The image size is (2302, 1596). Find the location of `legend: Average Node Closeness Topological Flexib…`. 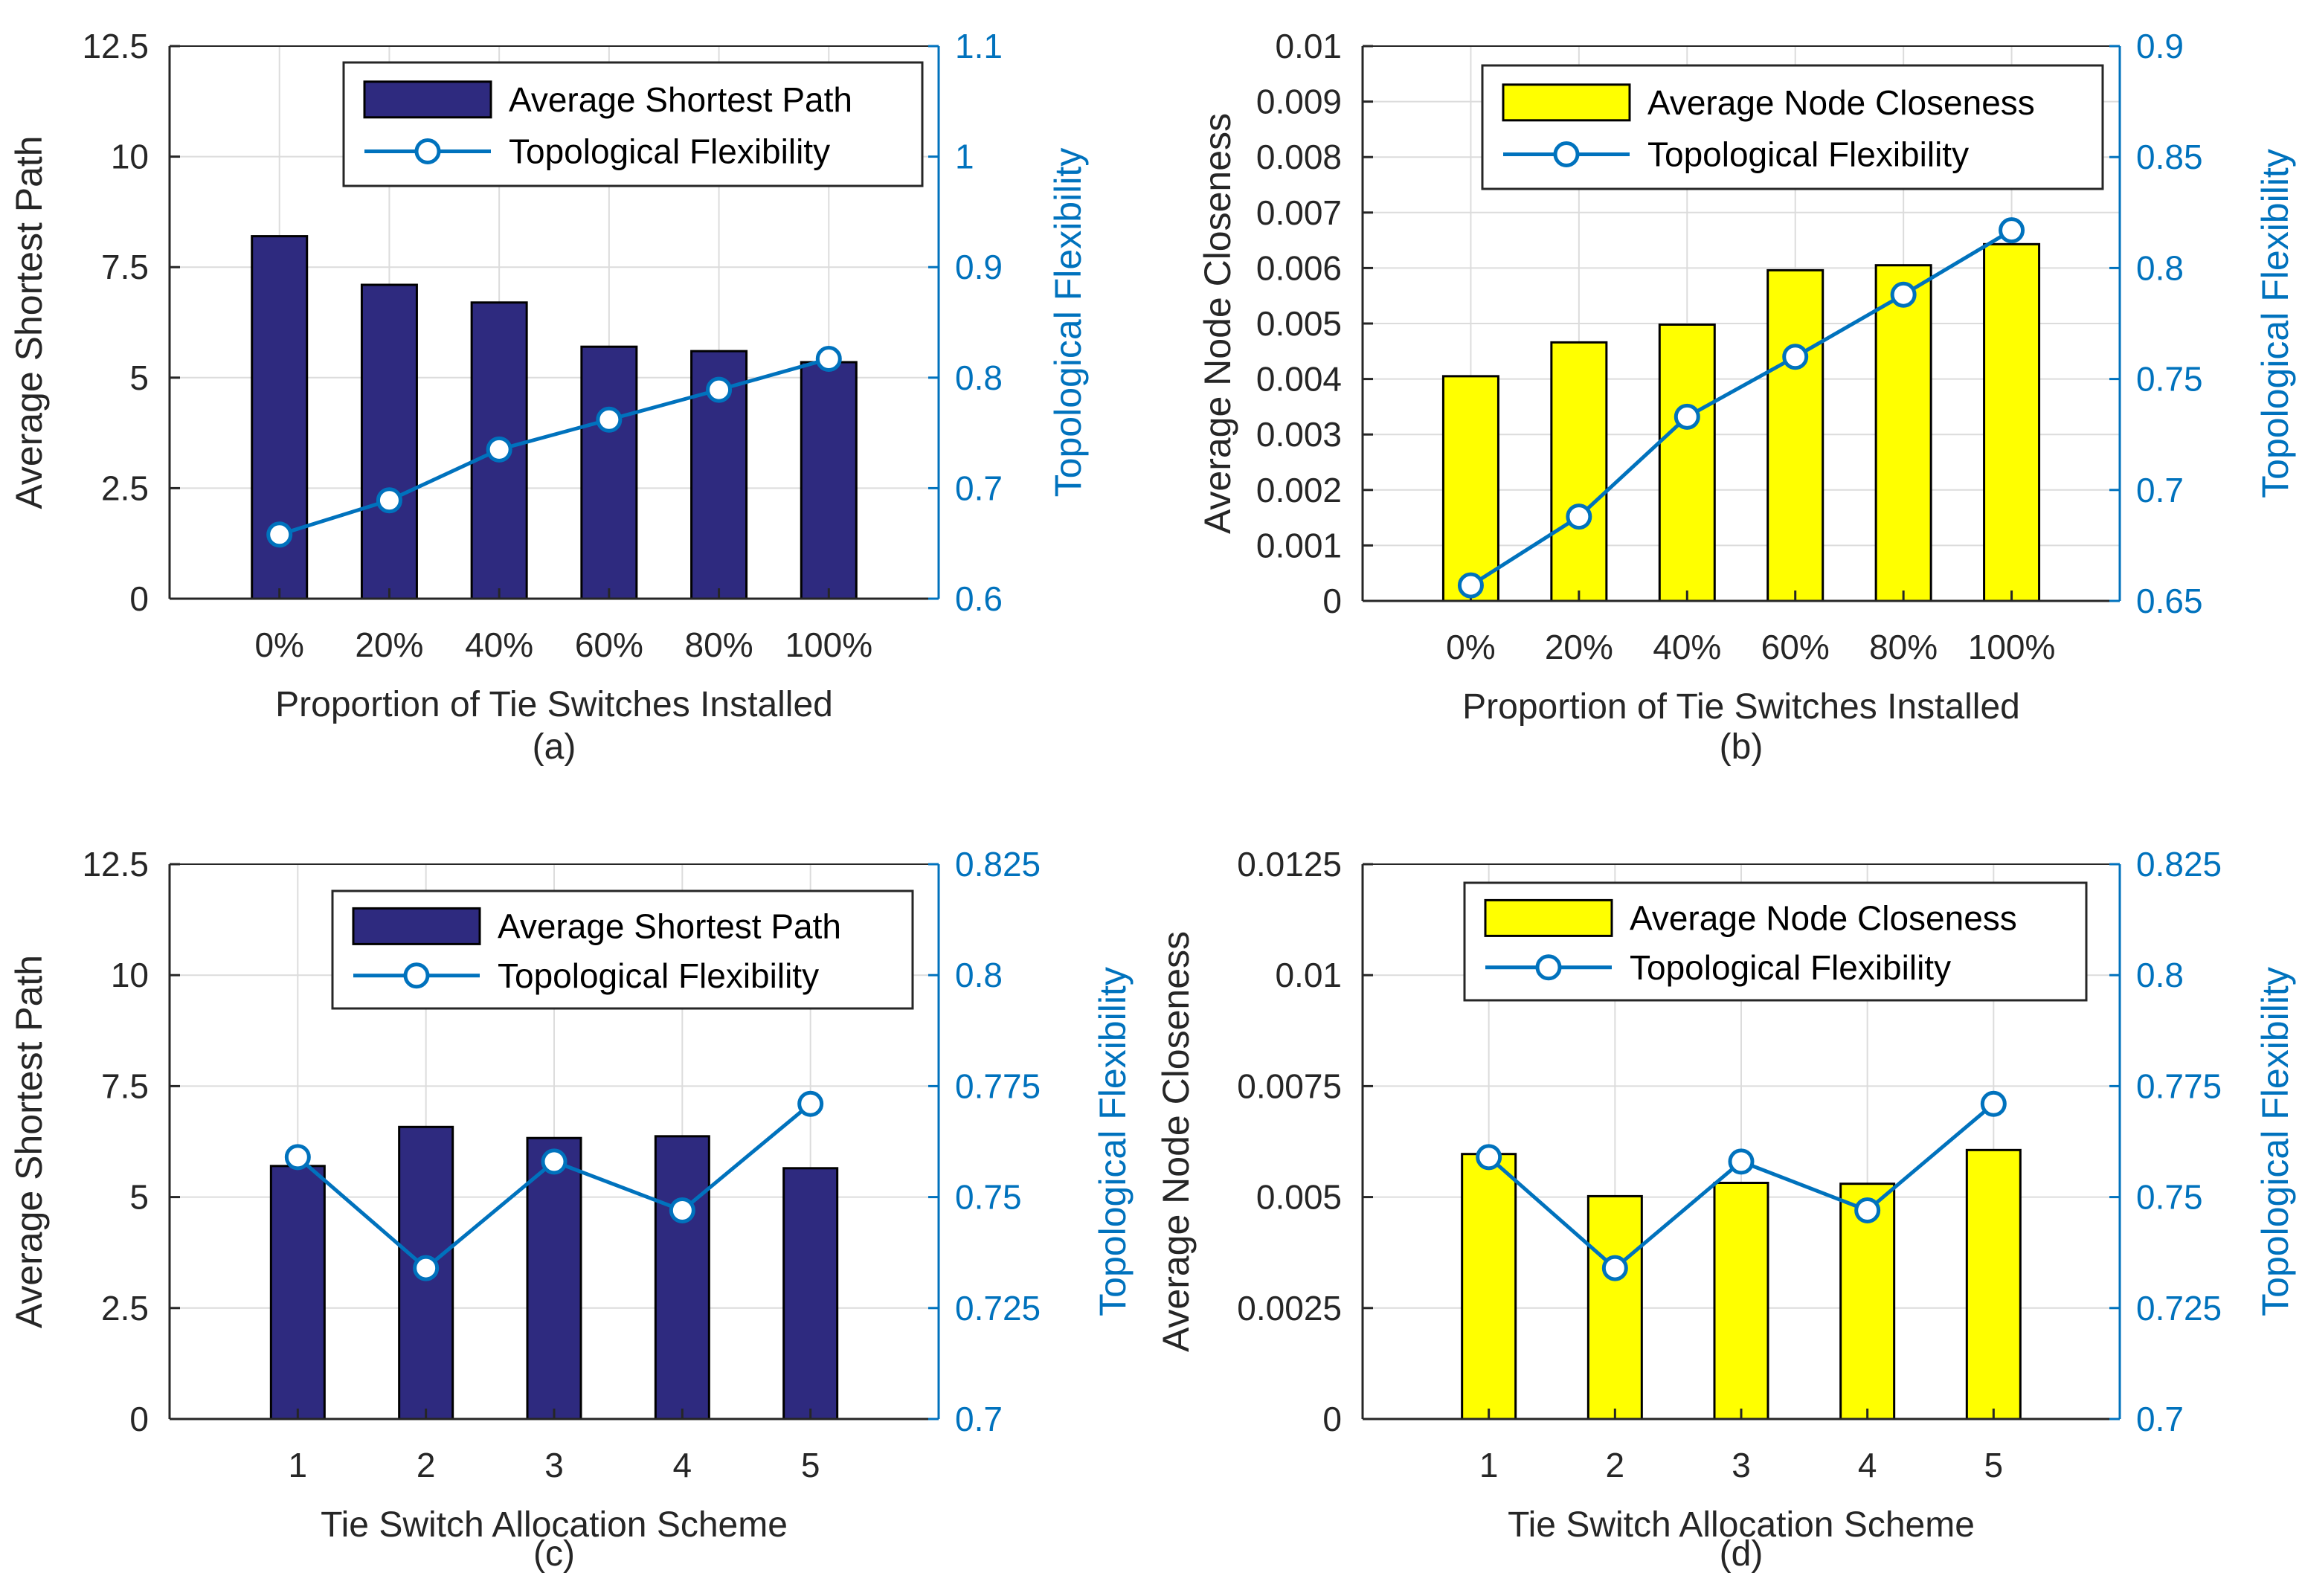

legend: Average Node Closeness Topological Flexib… is located at coordinates (1793, 127).